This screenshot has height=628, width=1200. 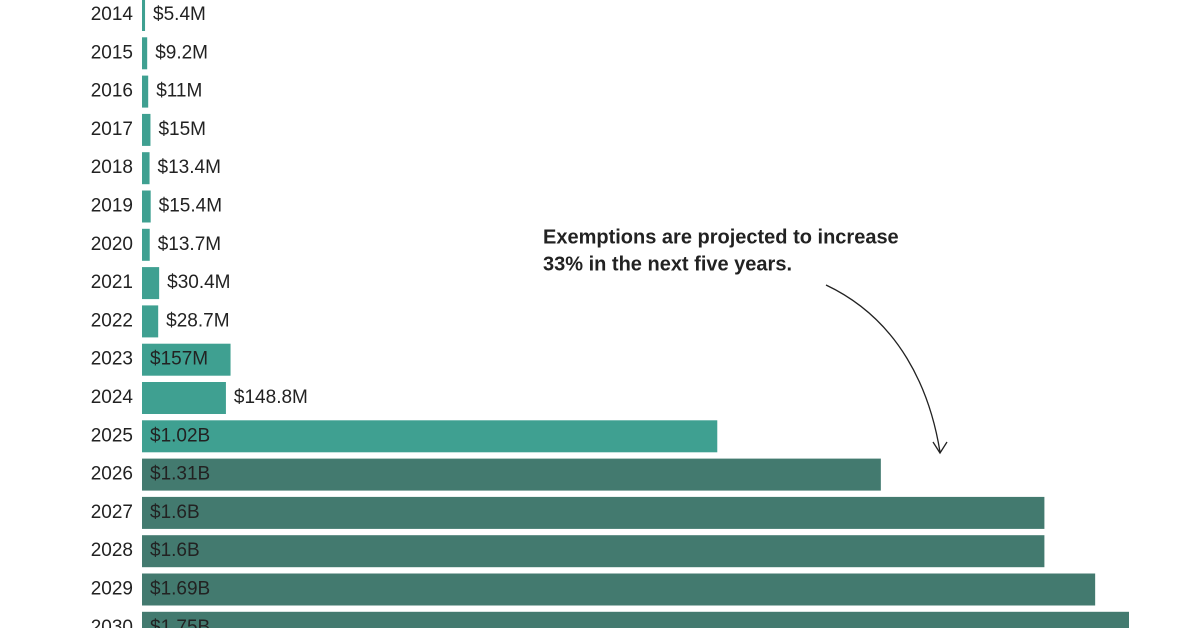 What do you see at coordinates (271, 397) in the screenshot?
I see `value-label: $148.8M` at bounding box center [271, 397].